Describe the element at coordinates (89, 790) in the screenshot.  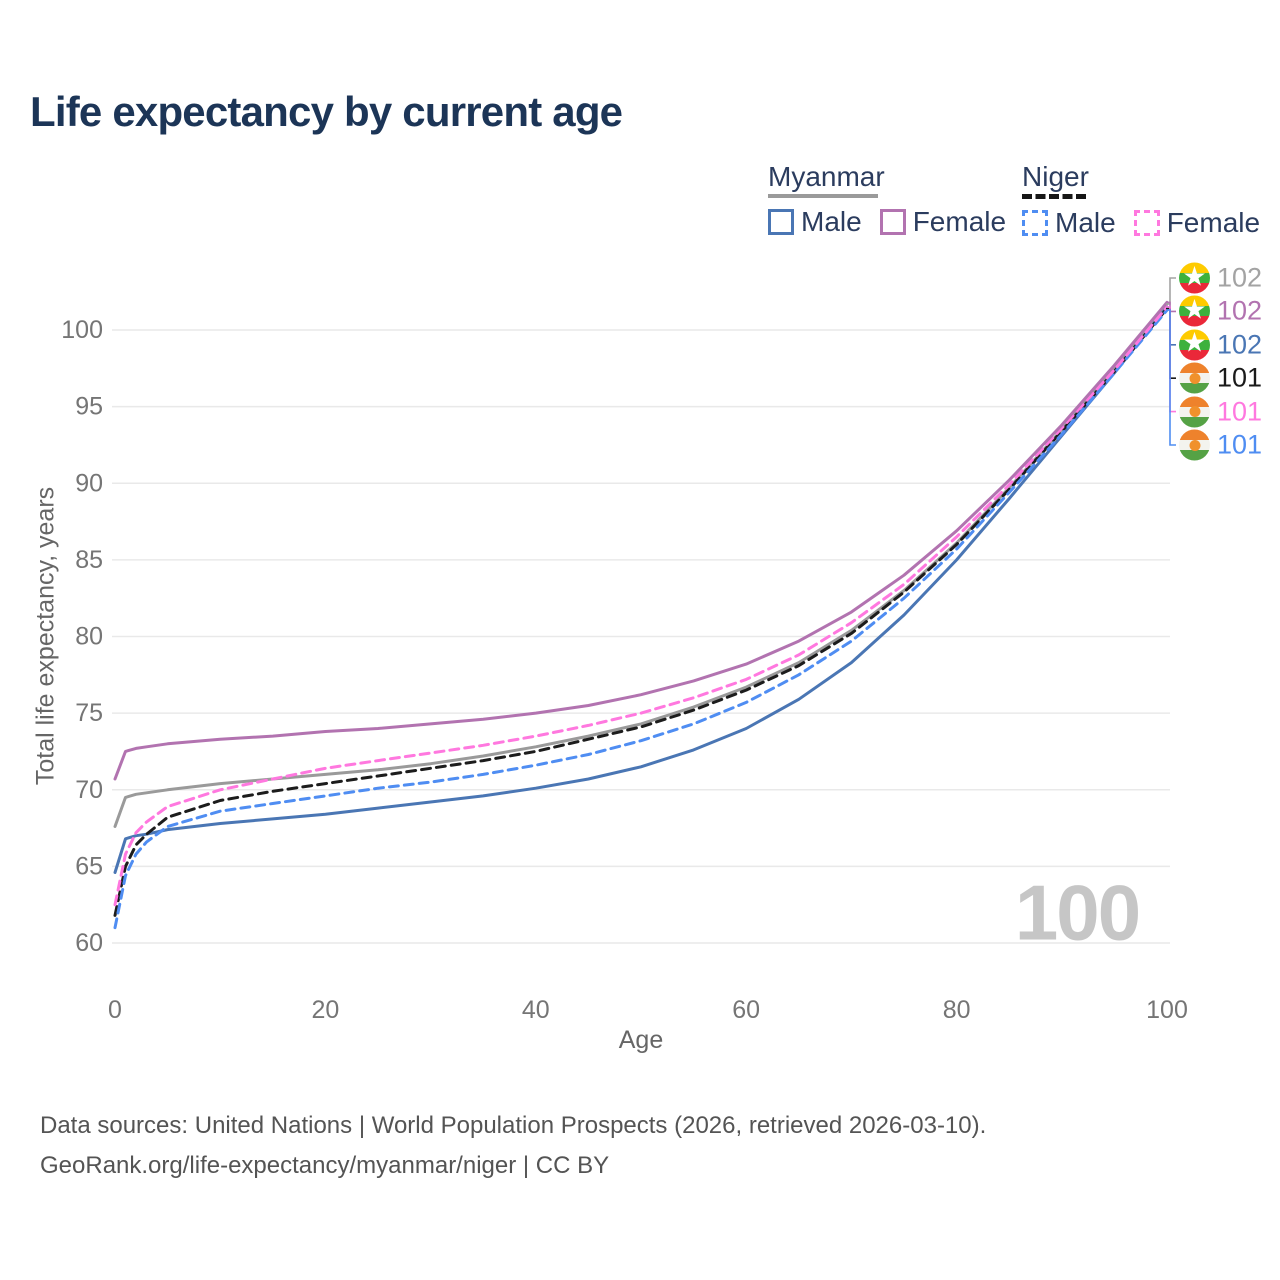
I see `y-tick-label: 70` at that location.